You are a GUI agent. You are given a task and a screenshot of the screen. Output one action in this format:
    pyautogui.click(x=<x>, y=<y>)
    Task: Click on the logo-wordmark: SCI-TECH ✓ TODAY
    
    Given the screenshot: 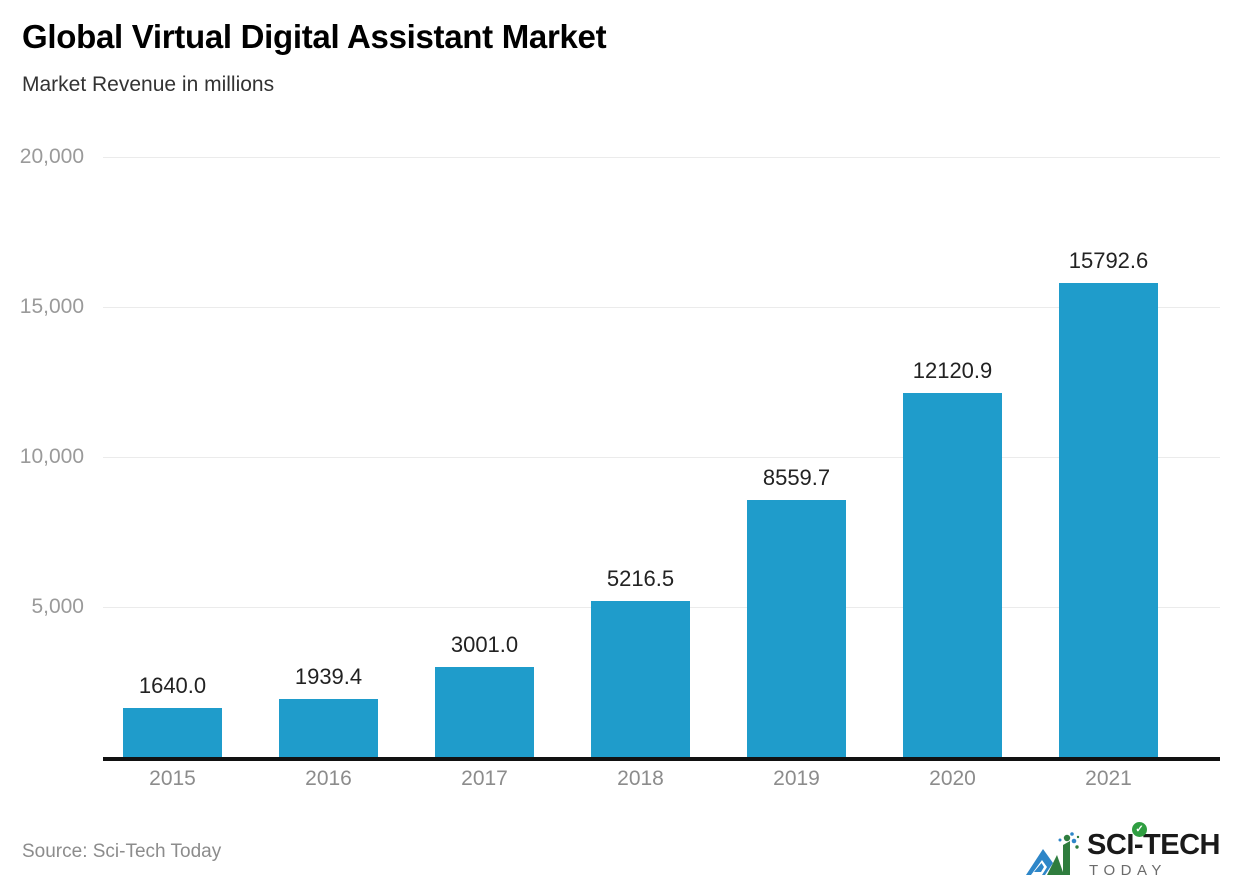 What is the action you would take?
    pyautogui.click(x=1153, y=850)
    